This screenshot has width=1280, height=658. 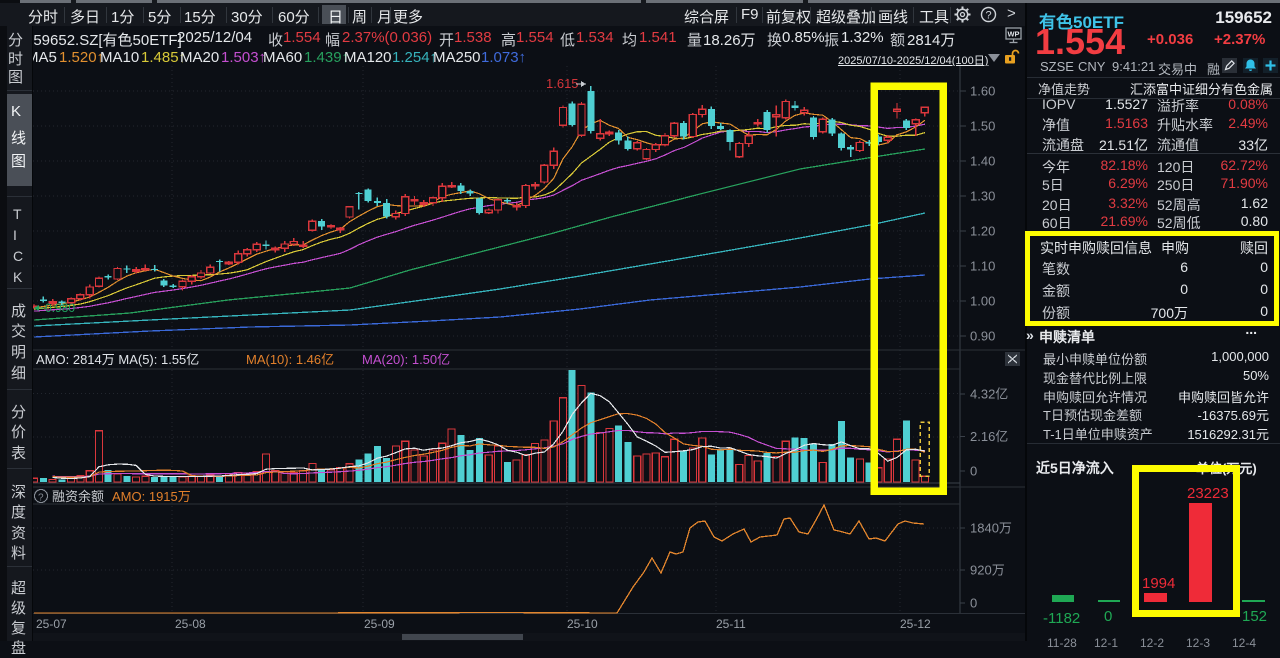 What do you see at coordinates (982, 126) in the screenshot?
I see `svg-text: 1.50` at bounding box center [982, 126].